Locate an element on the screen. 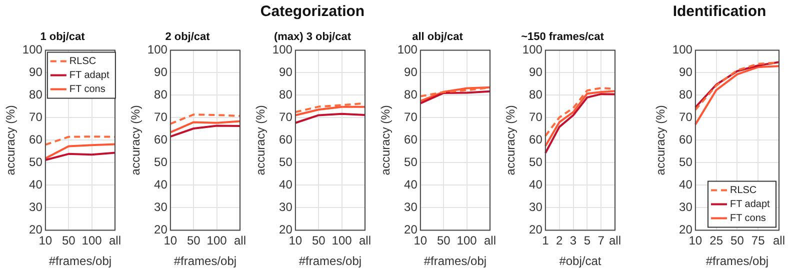 Image resolution: width=789 pixels, height=273 pixels. chart-subtitle: 1 obj/cat is located at coordinates (62, 37).